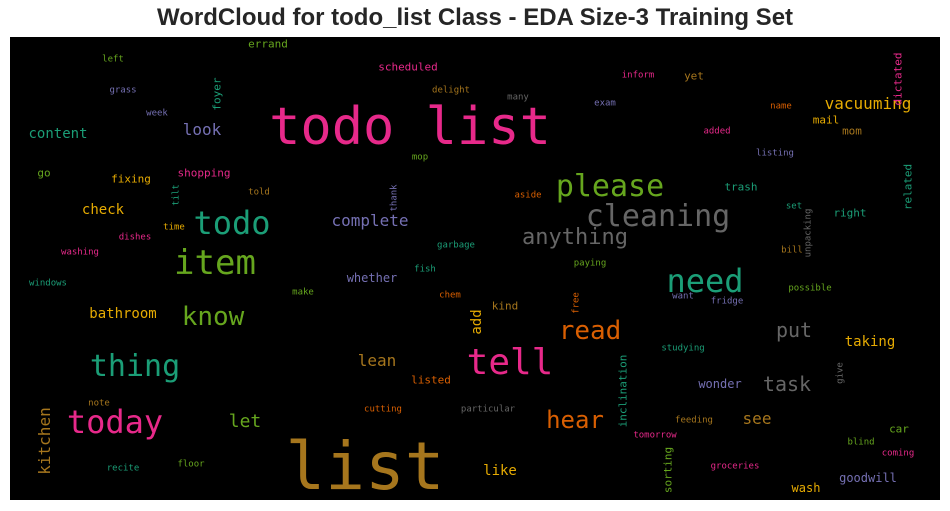  Describe the element at coordinates (123, 314) in the screenshot. I see `word-bathroom: bathroom` at that location.